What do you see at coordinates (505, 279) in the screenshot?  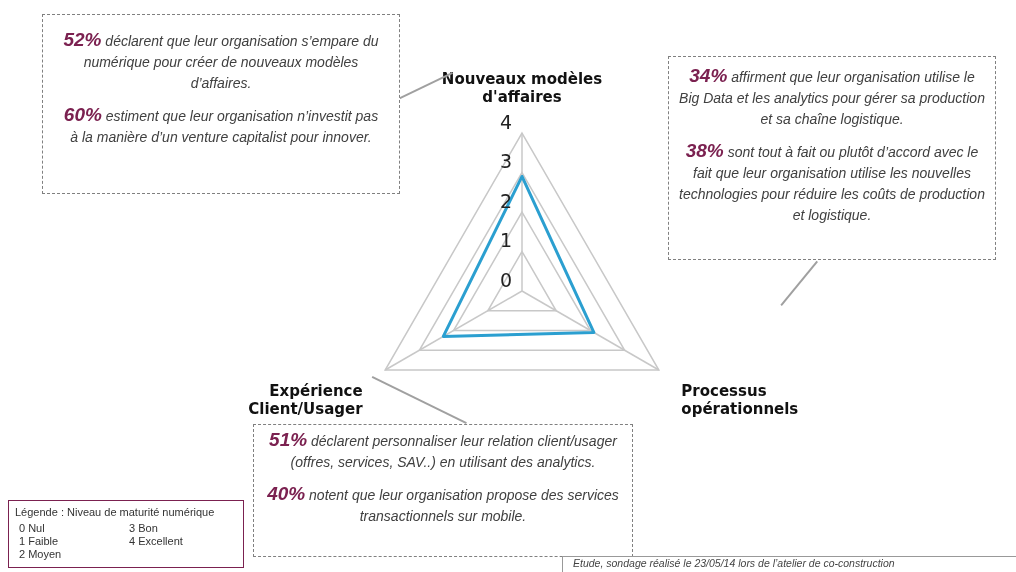 I see `y-tick-label: 0` at bounding box center [505, 279].